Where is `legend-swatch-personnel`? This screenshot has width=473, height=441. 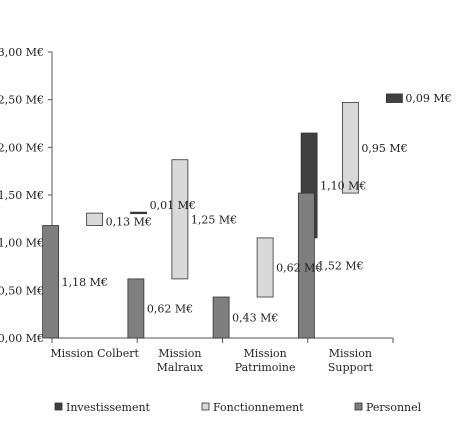 legend-swatch-personnel is located at coordinates (358, 406).